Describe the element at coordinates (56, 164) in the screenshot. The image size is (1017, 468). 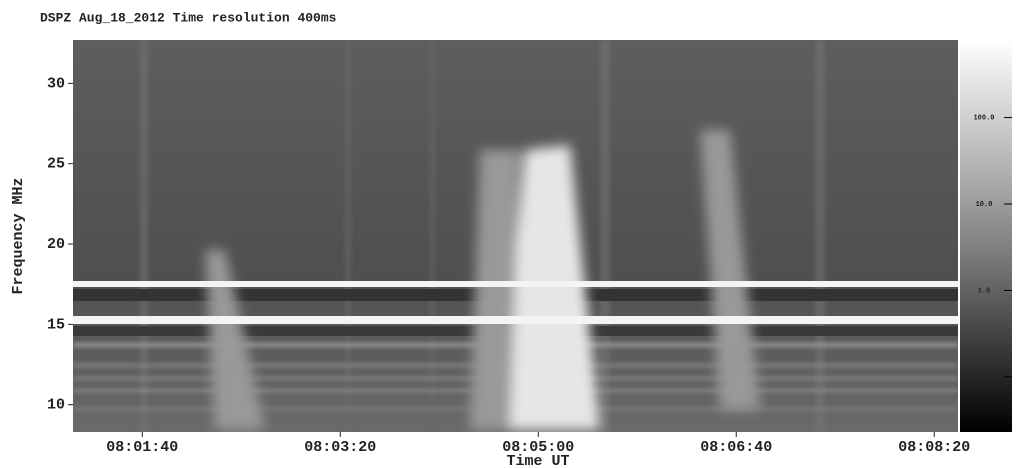
I see `y-tick-label: 25` at that location.